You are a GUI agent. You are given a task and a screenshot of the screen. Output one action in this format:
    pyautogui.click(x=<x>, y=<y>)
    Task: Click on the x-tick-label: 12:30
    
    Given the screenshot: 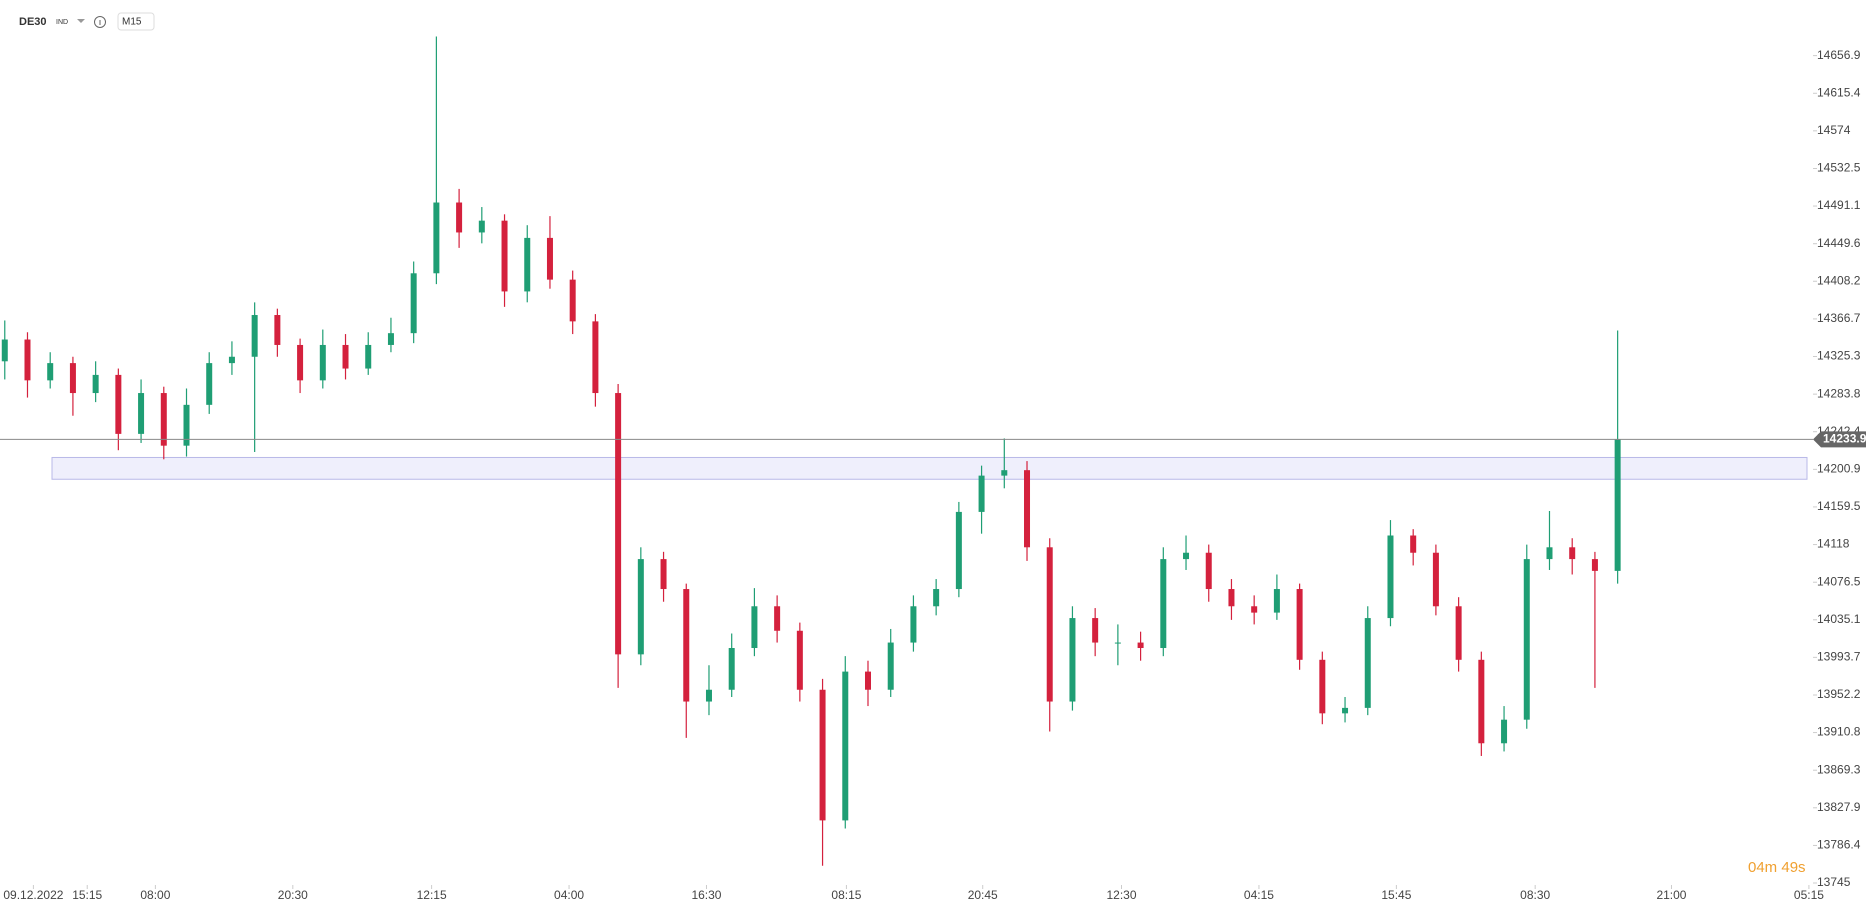 What is the action you would take?
    pyautogui.click(x=1121, y=895)
    